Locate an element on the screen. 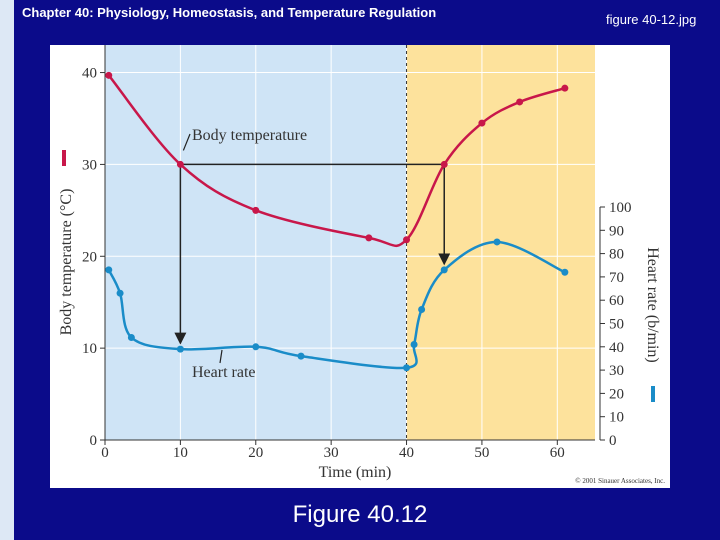  y2-axis-label: Heart rate (b/min) is located at coordinates (652, 305).